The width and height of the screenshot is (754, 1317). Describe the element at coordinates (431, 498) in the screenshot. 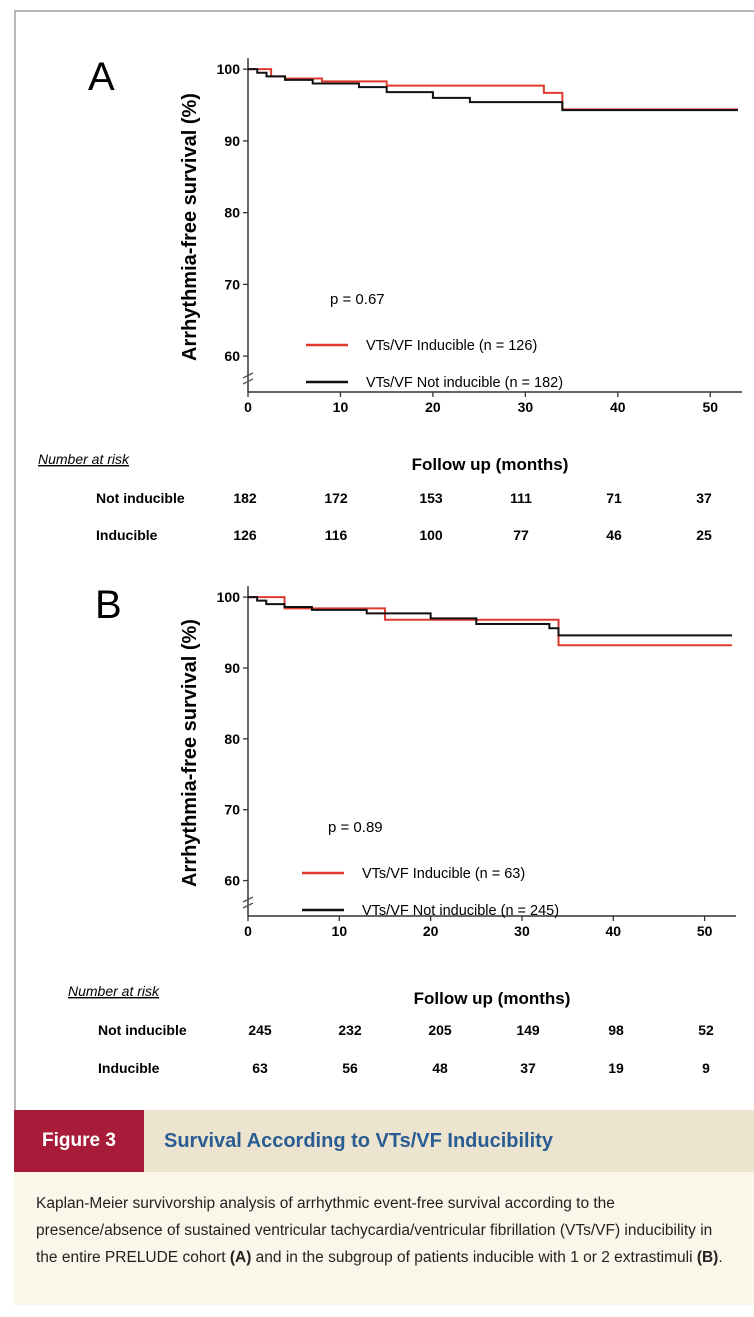

I see `risk-table-cell: 153` at that location.